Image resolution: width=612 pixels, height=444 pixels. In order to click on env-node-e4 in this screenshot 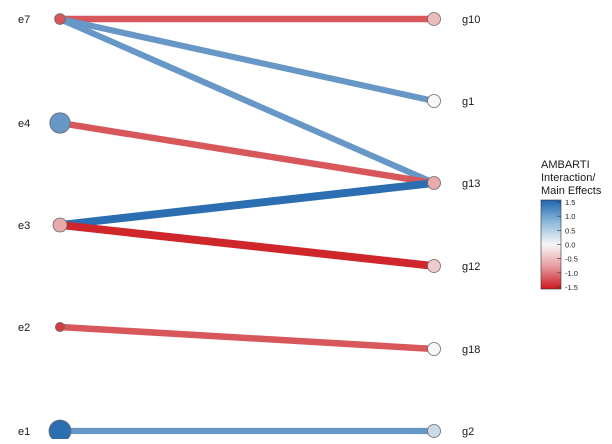, I will do `click(60, 123)`.